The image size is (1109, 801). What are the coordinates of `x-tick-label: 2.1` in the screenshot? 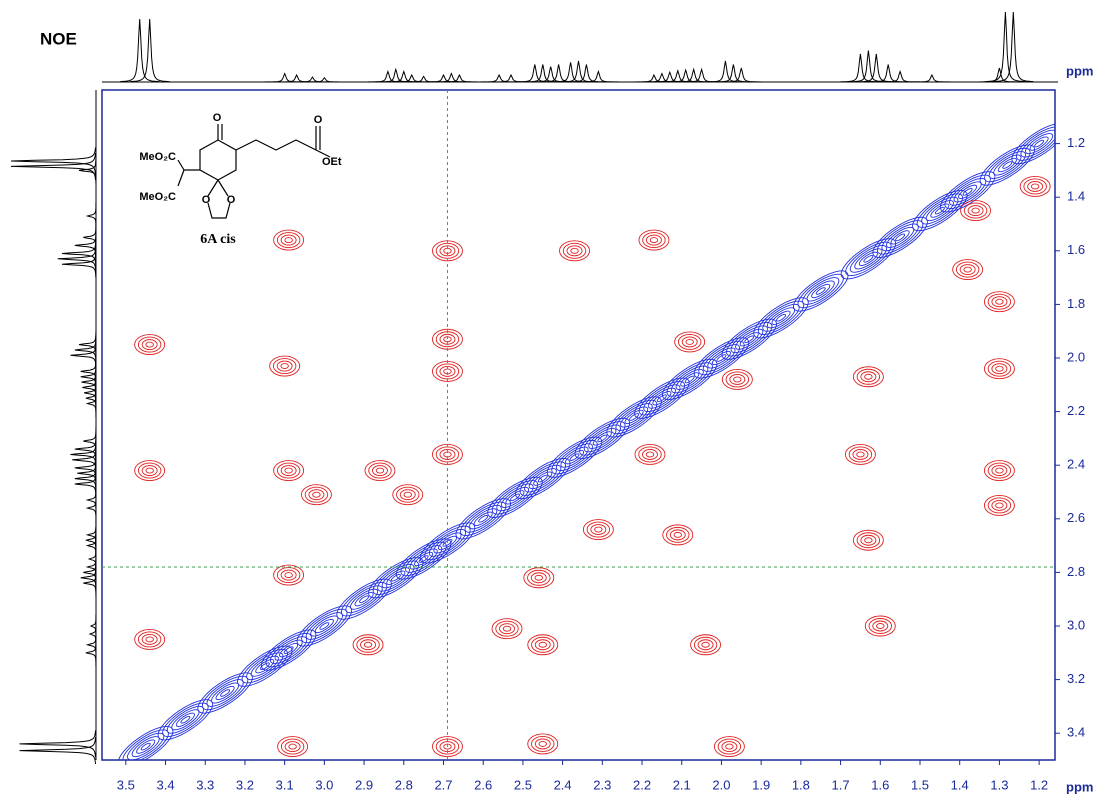 It's located at (682, 784).